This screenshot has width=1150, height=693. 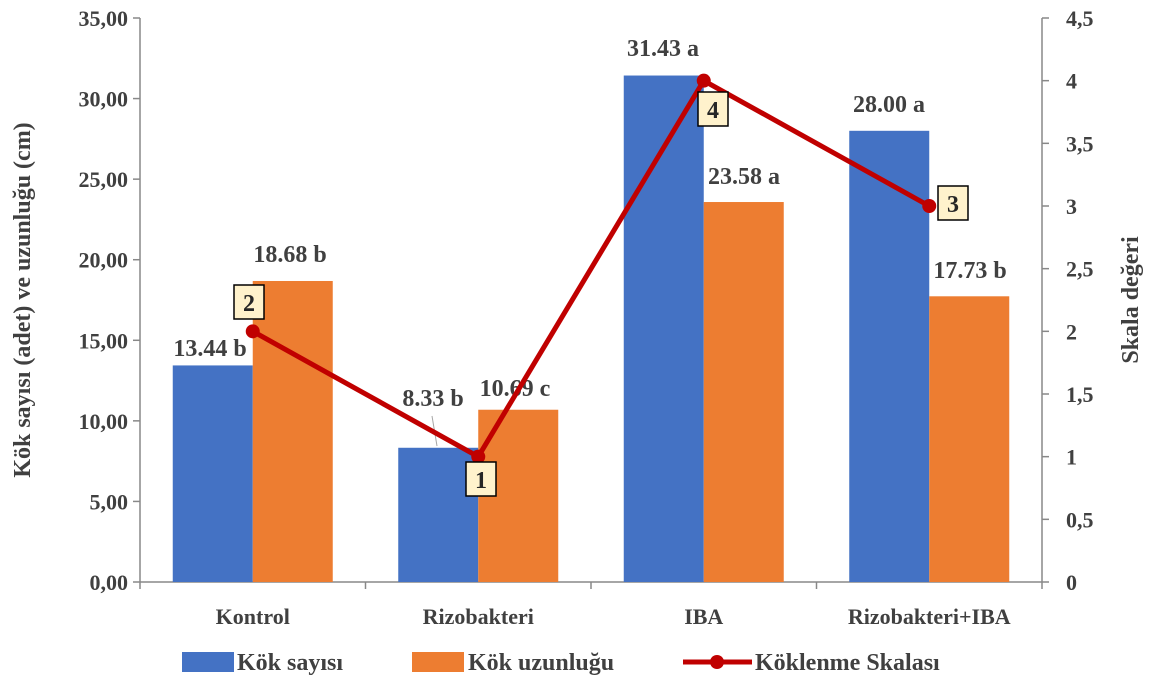 What do you see at coordinates (847, 663) in the screenshot?
I see `legend-label-koklenme-skalasi: Köklenme Skalası` at bounding box center [847, 663].